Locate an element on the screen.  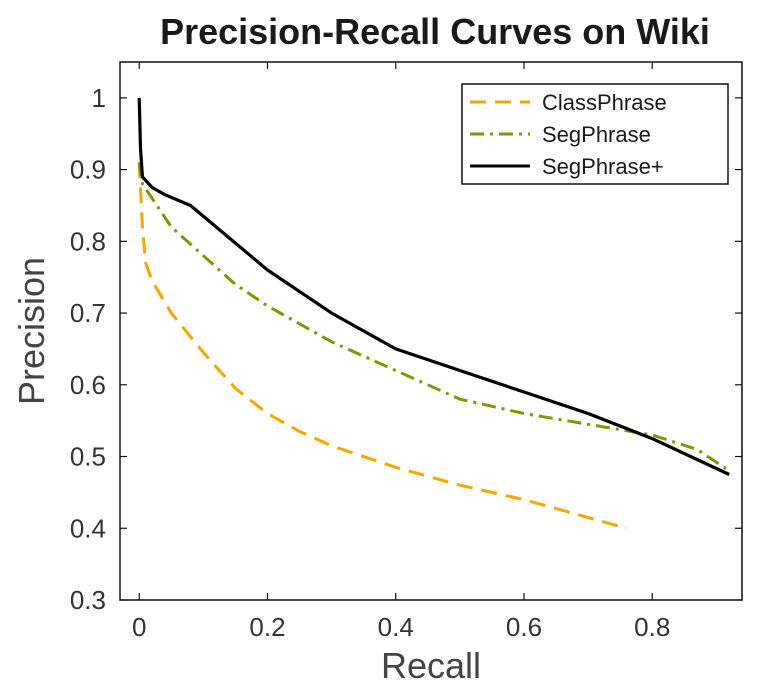
x-tick-label: 0.6 is located at coordinates (524, 627).